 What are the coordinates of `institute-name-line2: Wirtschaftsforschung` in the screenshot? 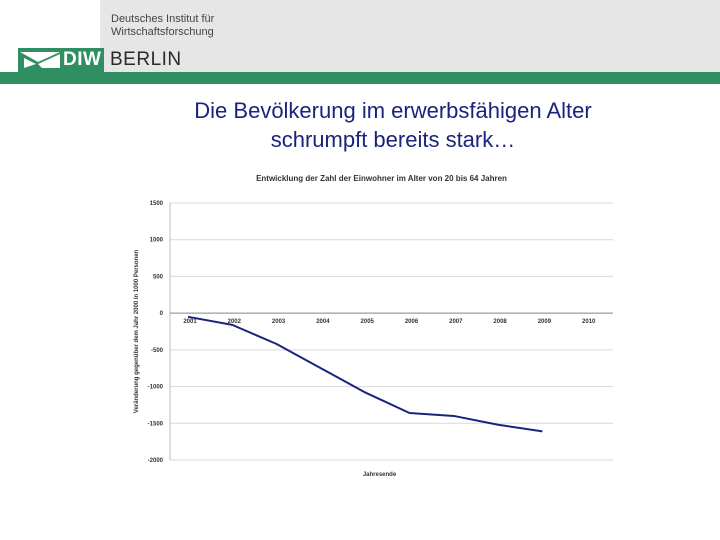 It's located at (162, 32).